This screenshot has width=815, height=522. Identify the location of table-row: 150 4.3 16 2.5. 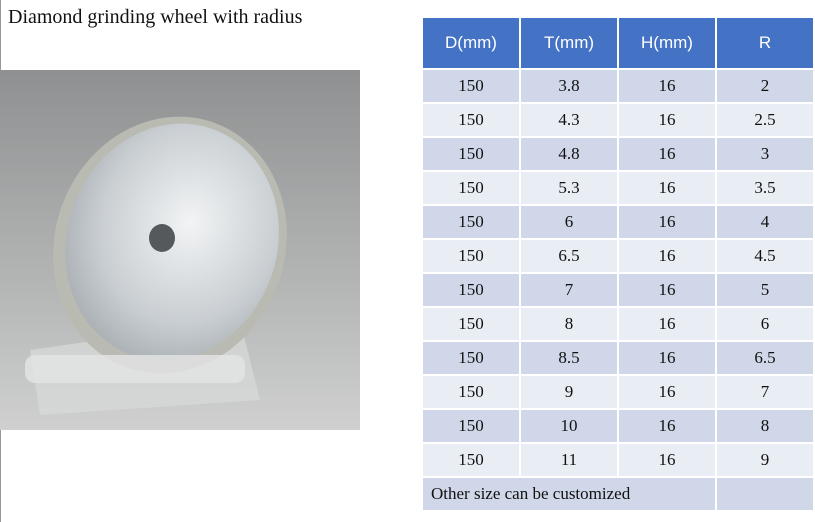
(618, 120).